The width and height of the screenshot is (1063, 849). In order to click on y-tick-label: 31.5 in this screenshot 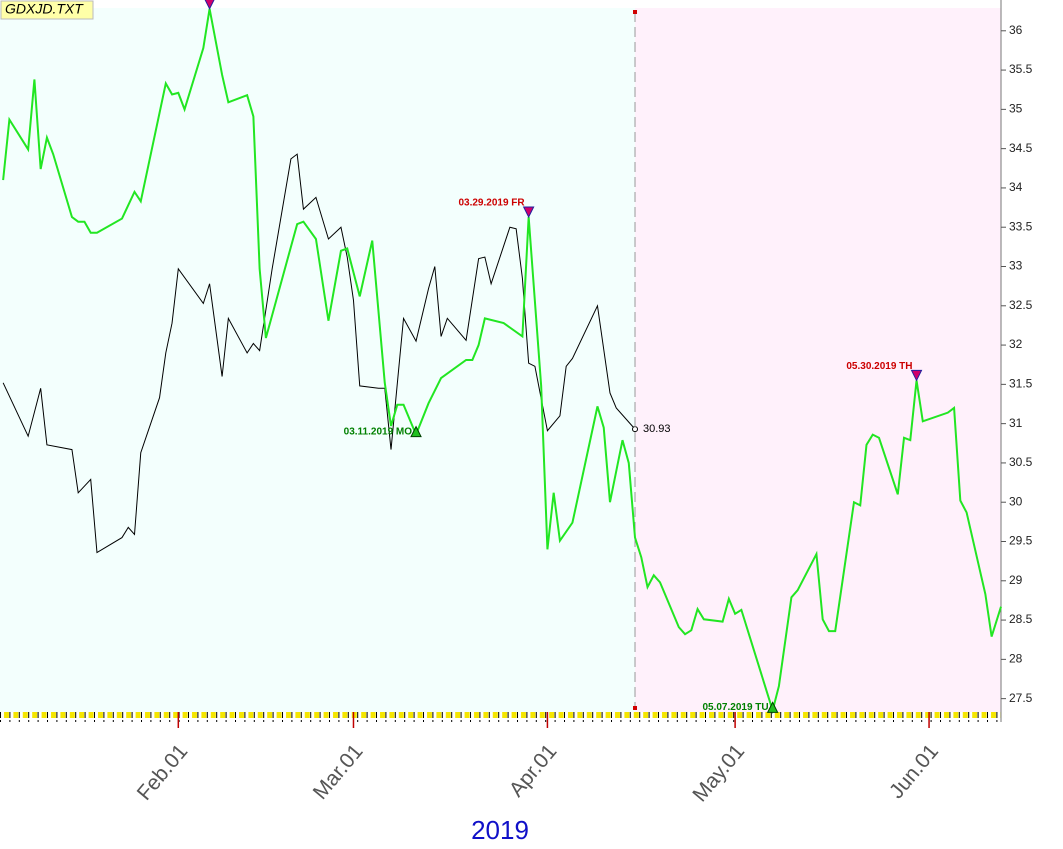, I will do `click(1021, 384)`.